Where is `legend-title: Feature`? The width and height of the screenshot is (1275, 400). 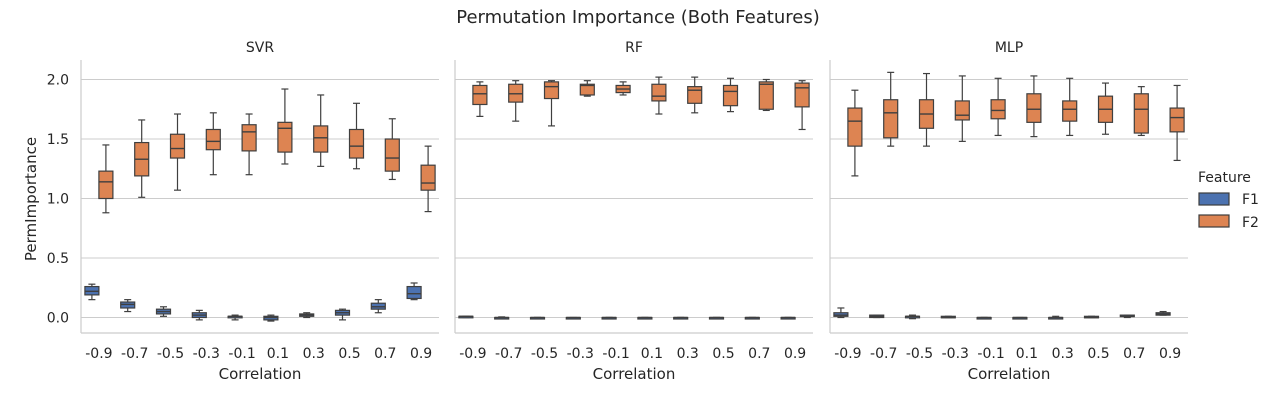
legend-title: Feature is located at coordinates (1224, 178).